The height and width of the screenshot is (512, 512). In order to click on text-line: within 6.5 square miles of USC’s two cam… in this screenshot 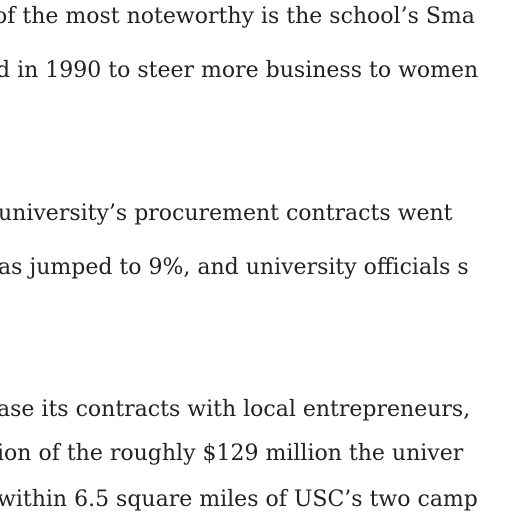, I will do `click(239, 499)`.